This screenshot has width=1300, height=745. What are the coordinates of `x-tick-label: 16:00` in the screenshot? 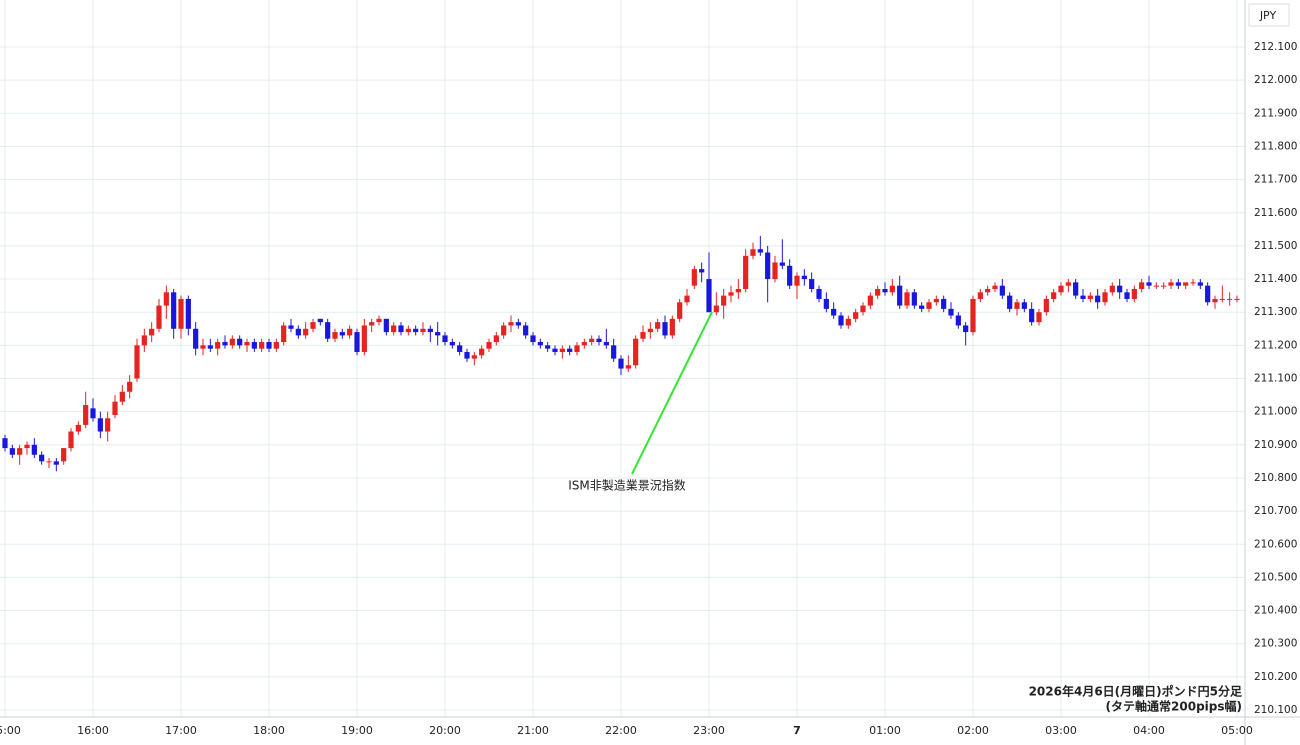 It's located at (93, 730).